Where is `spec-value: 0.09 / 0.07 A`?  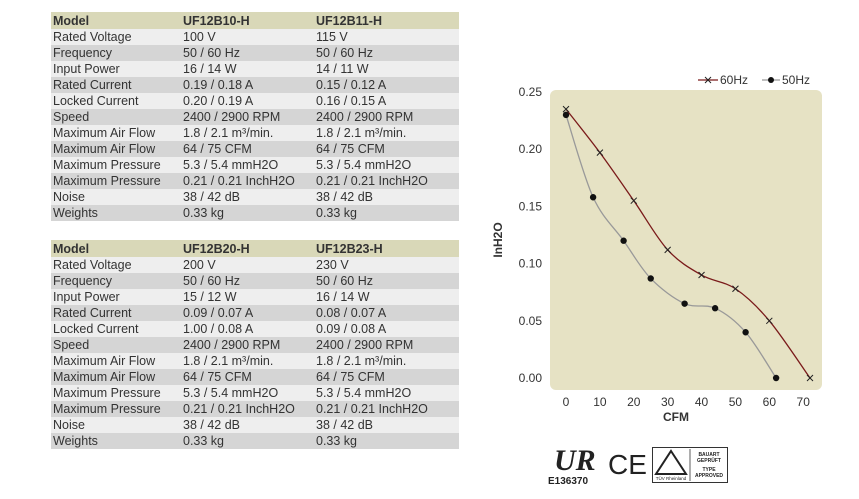
spec-value: 0.09 / 0.07 A is located at coordinates (247, 313).